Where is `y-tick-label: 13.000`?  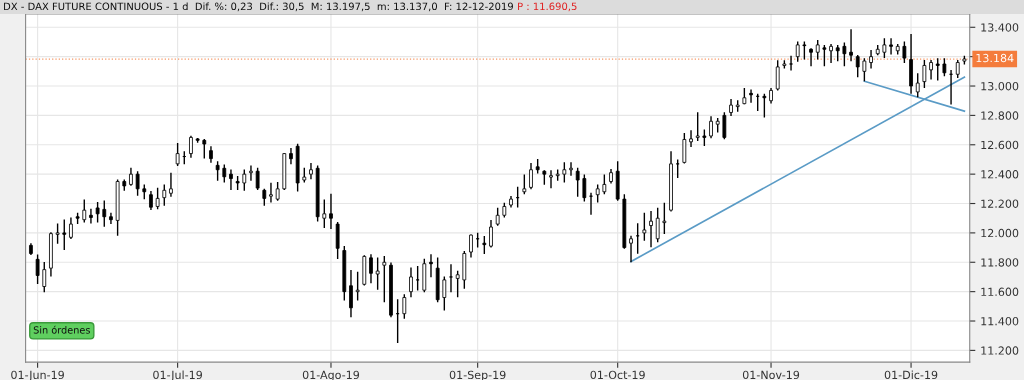 y-tick-label: 13.000 is located at coordinates (1000, 86).